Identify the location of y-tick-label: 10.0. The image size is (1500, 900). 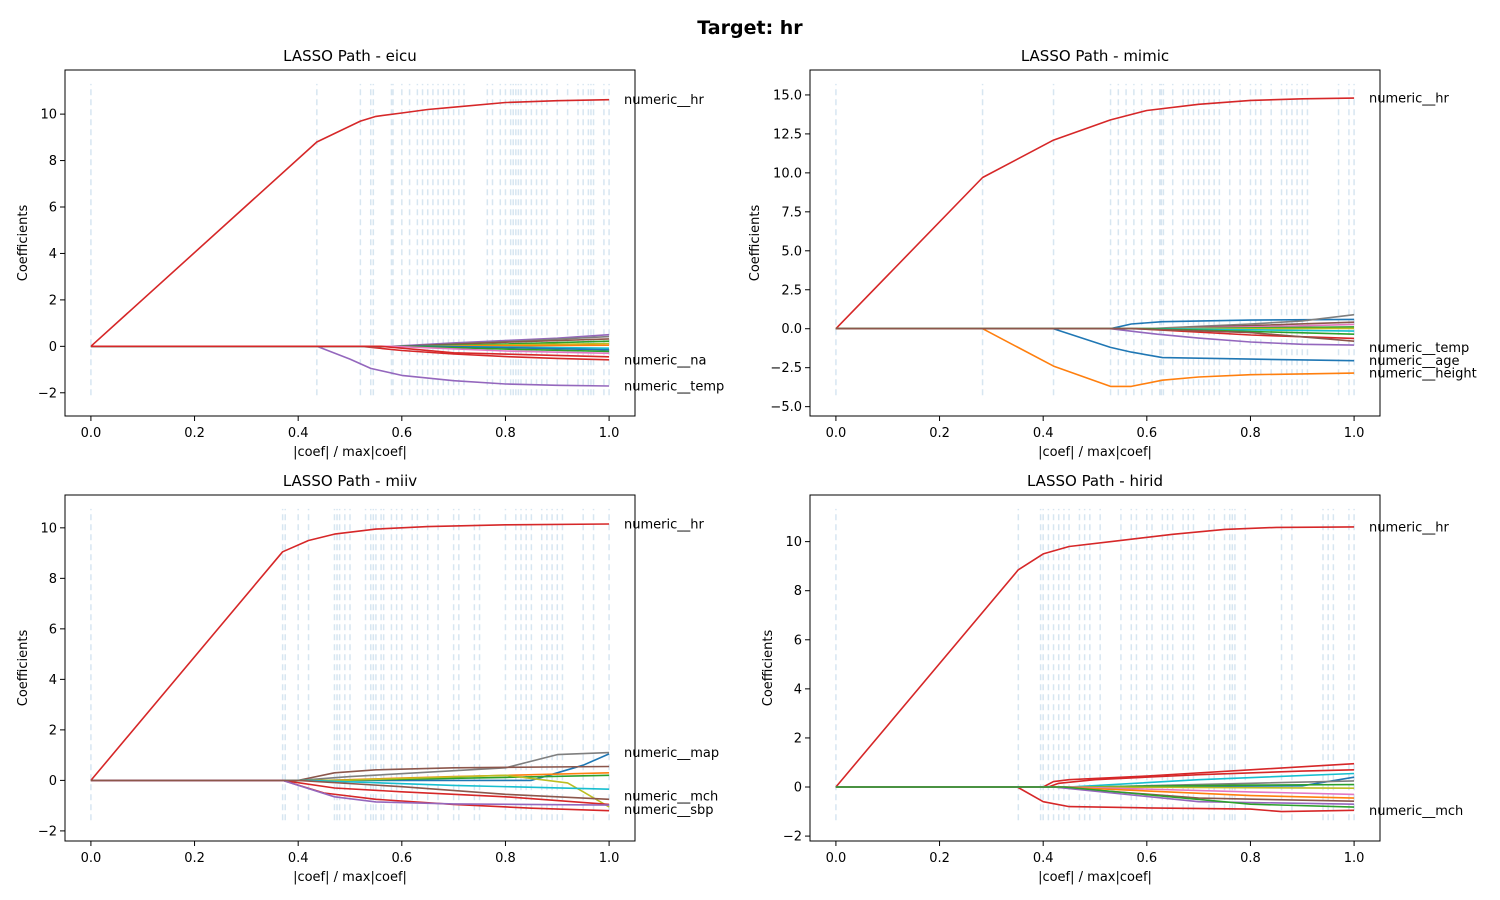
(787, 173).